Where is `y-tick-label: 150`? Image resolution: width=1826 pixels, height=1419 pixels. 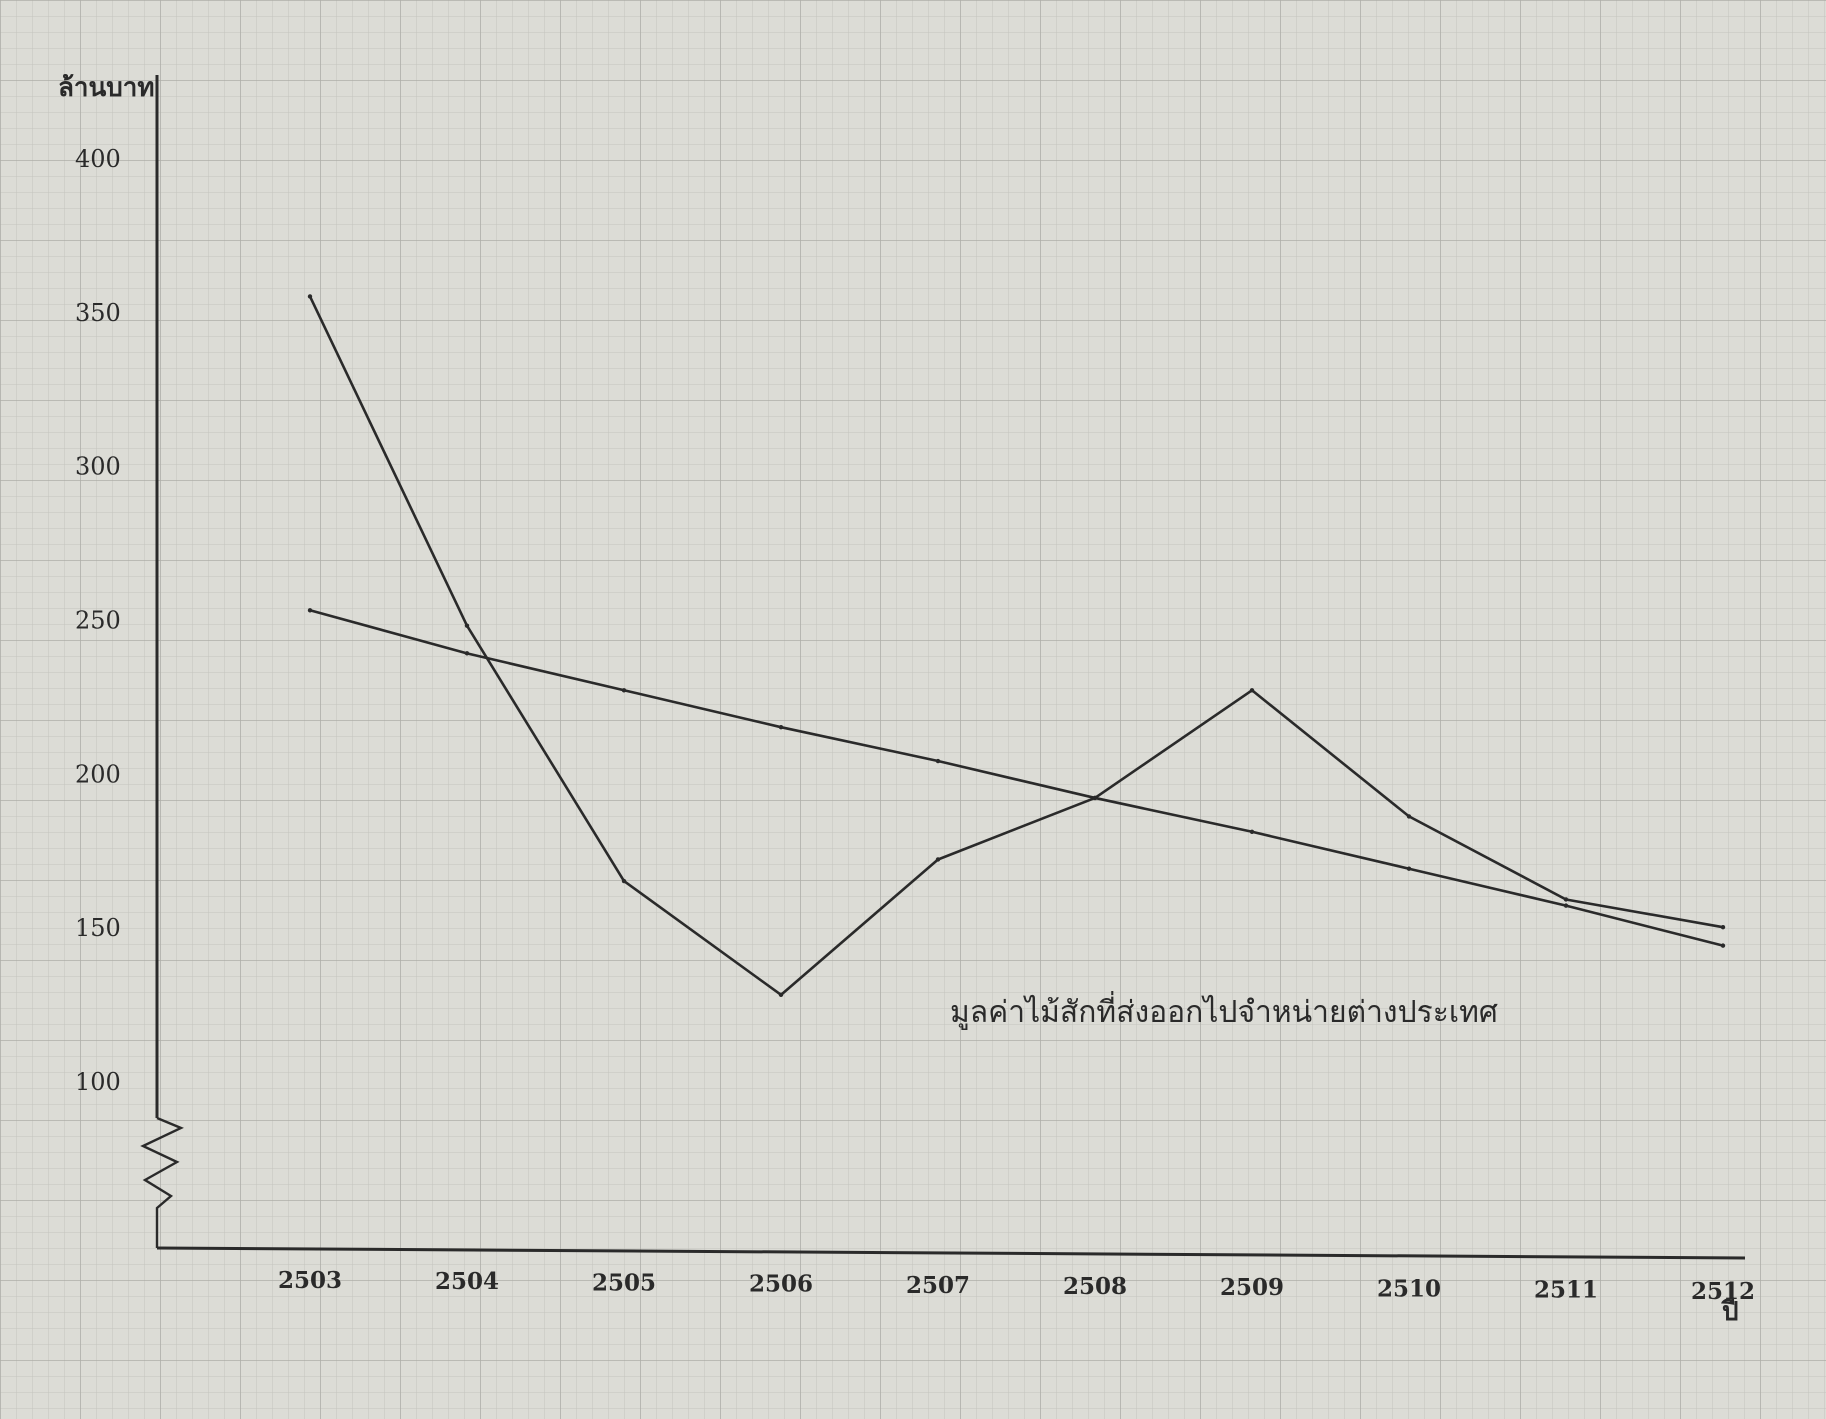
y-tick-label: 150 is located at coordinates (98, 928).